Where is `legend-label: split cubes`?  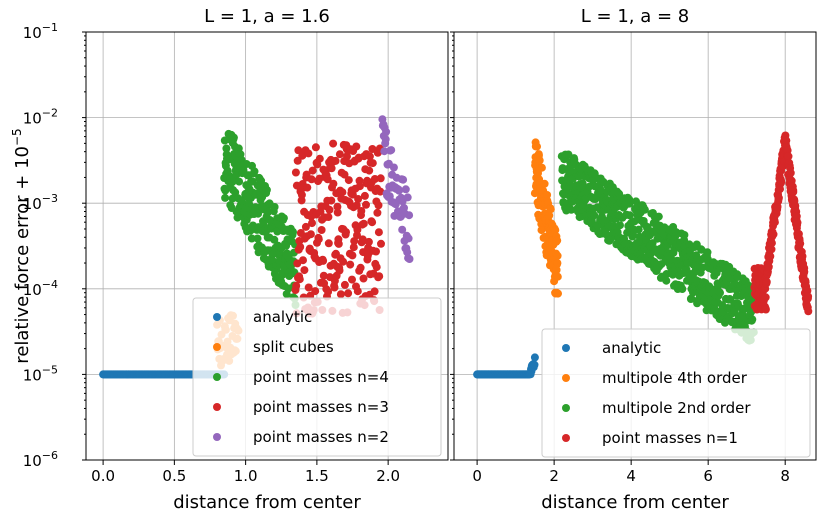
legend-label: split cubes is located at coordinates (293, 347).